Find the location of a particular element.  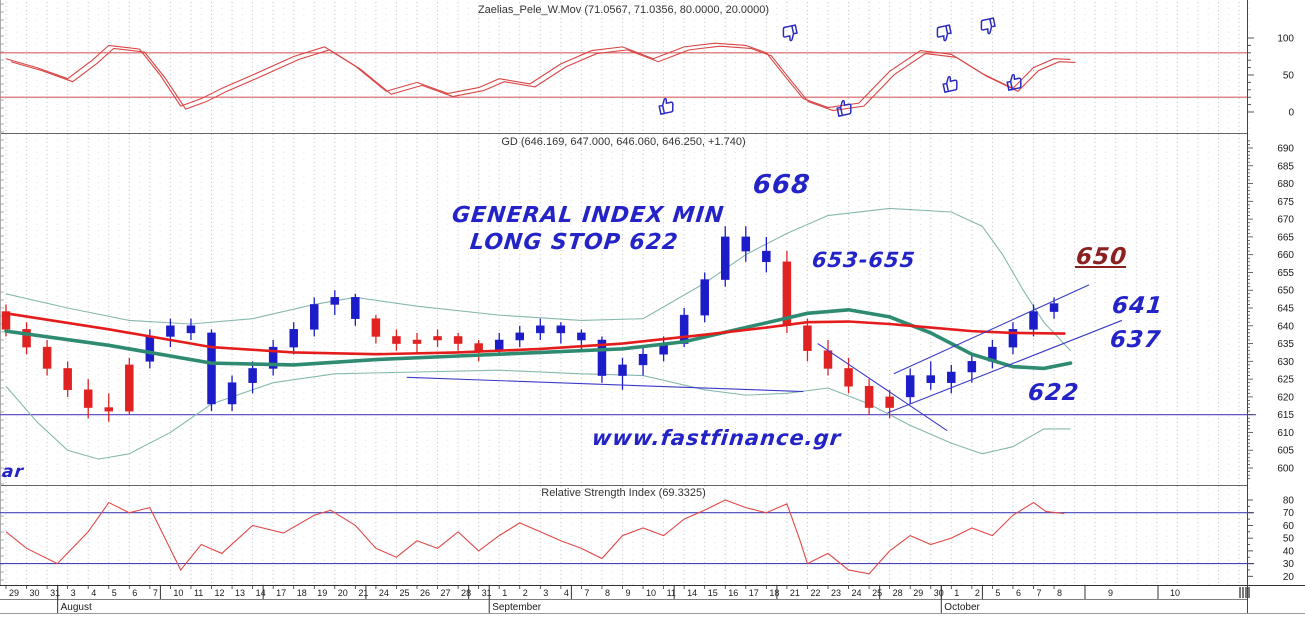

trendline-rising-channel-lower is located at coordinates (1005, 366).